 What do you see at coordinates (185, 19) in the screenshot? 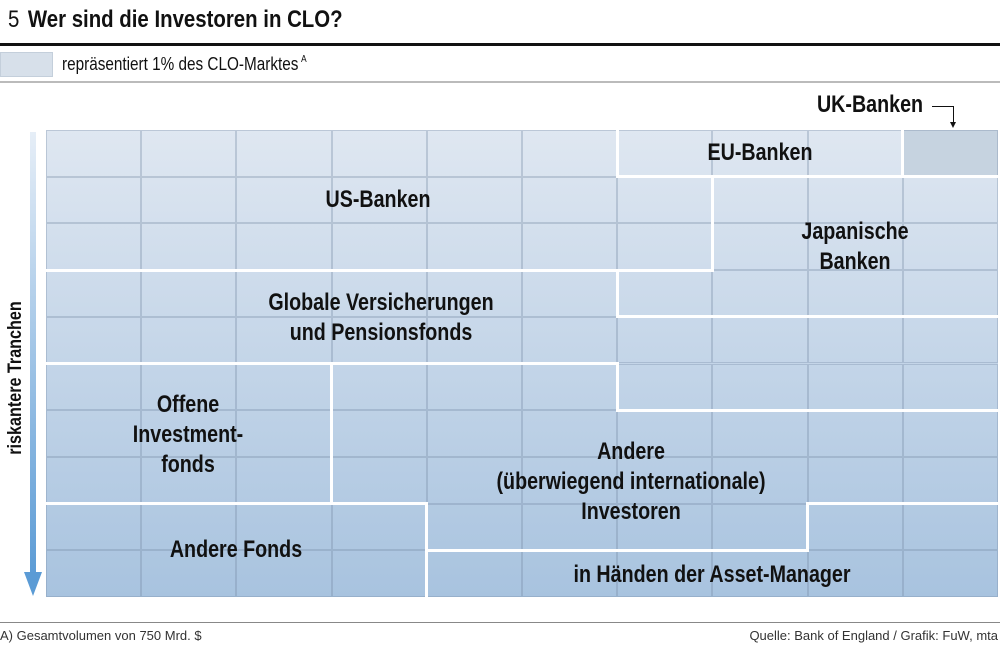
I see `chart-title: Wer sind die Investoren in CLO?` at bounding box center [185, 19].